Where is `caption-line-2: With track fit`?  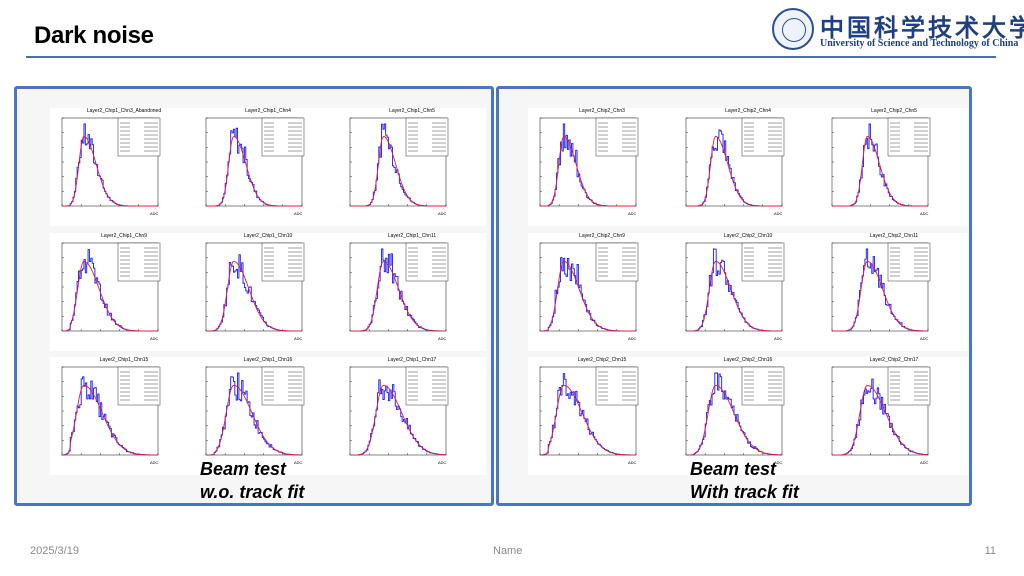 caption-line-2: With track fit is located at coordinates (744, 492).